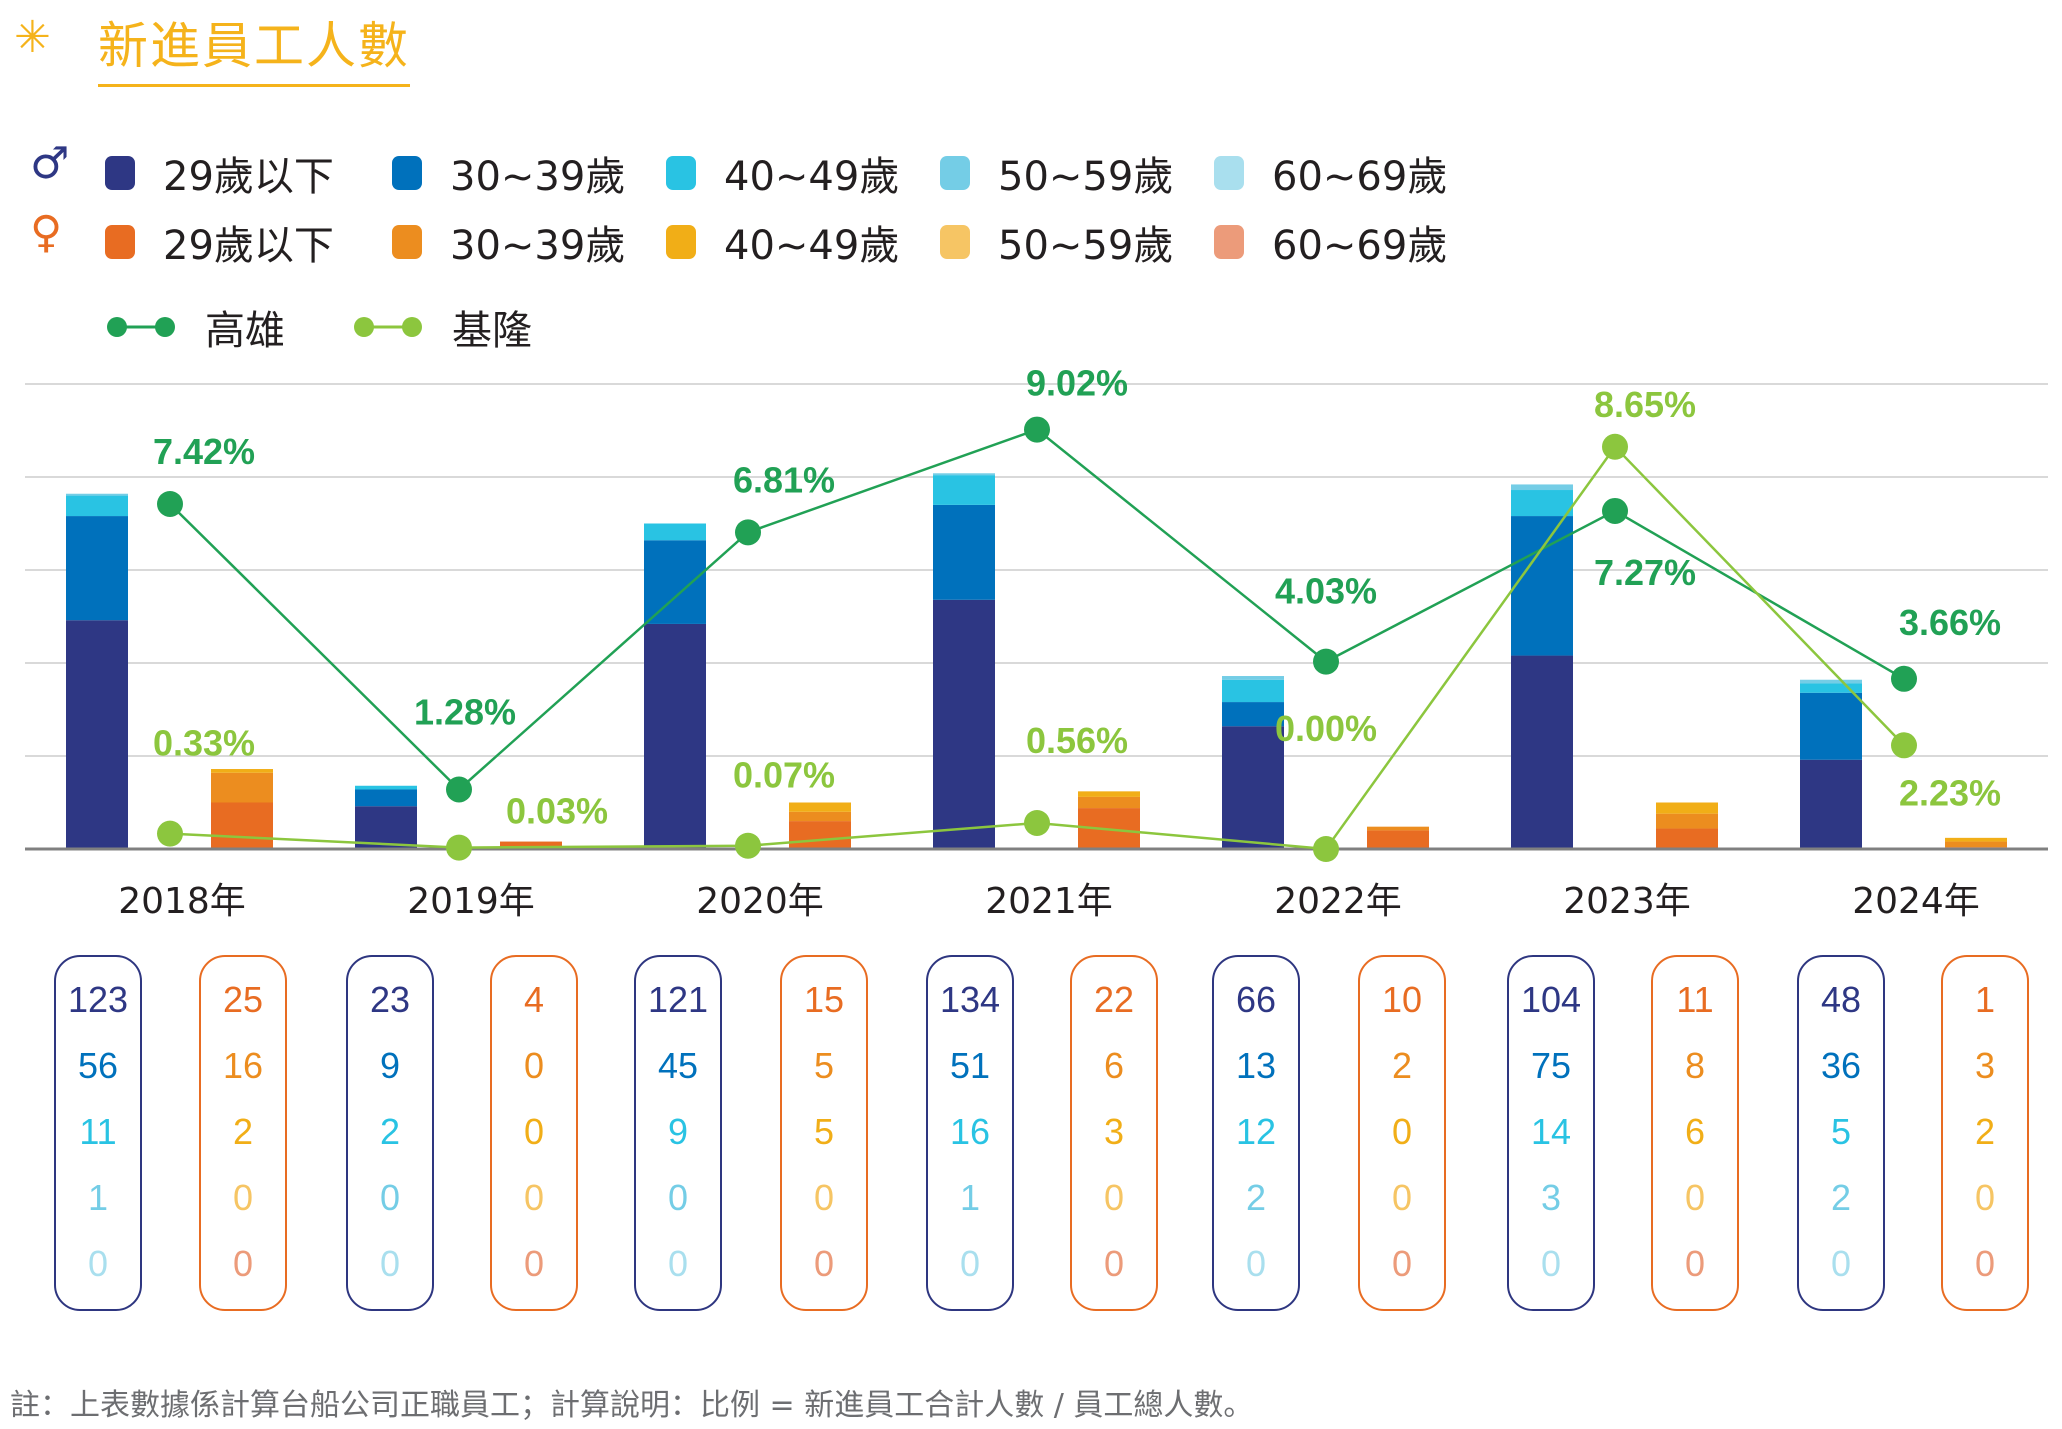 This screenshot has height=1429, width=2062. What do you see at coordinates (50, 163) in the screenshot?
I see `male-symbol-icon: ♂` at bounding box center [50, 163].